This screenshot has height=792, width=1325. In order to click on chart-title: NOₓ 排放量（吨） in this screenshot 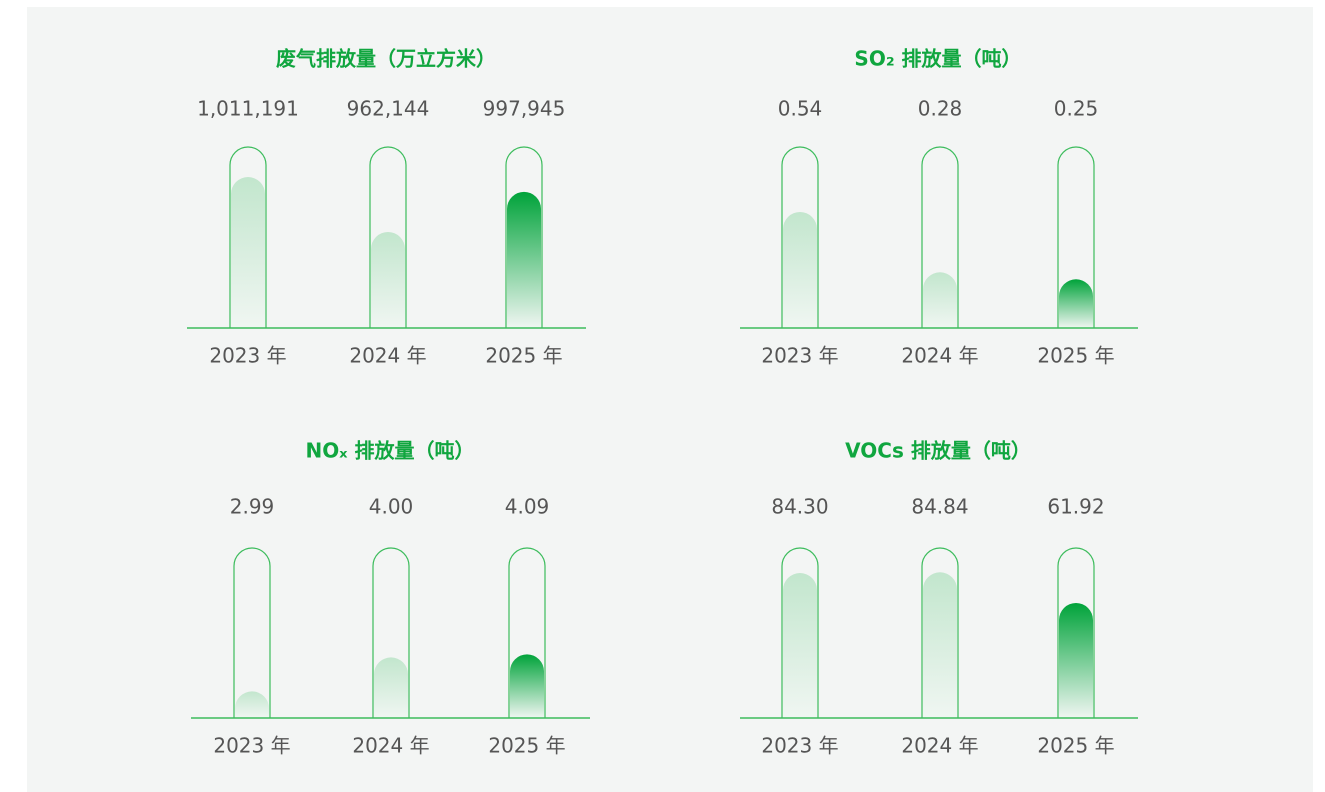, I will do `click(390, 451)`.